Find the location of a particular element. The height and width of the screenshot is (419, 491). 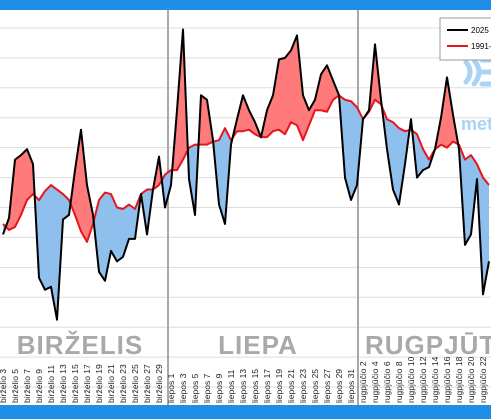

x-tick-label: birželio 9 is located at coordinates (39, 386).